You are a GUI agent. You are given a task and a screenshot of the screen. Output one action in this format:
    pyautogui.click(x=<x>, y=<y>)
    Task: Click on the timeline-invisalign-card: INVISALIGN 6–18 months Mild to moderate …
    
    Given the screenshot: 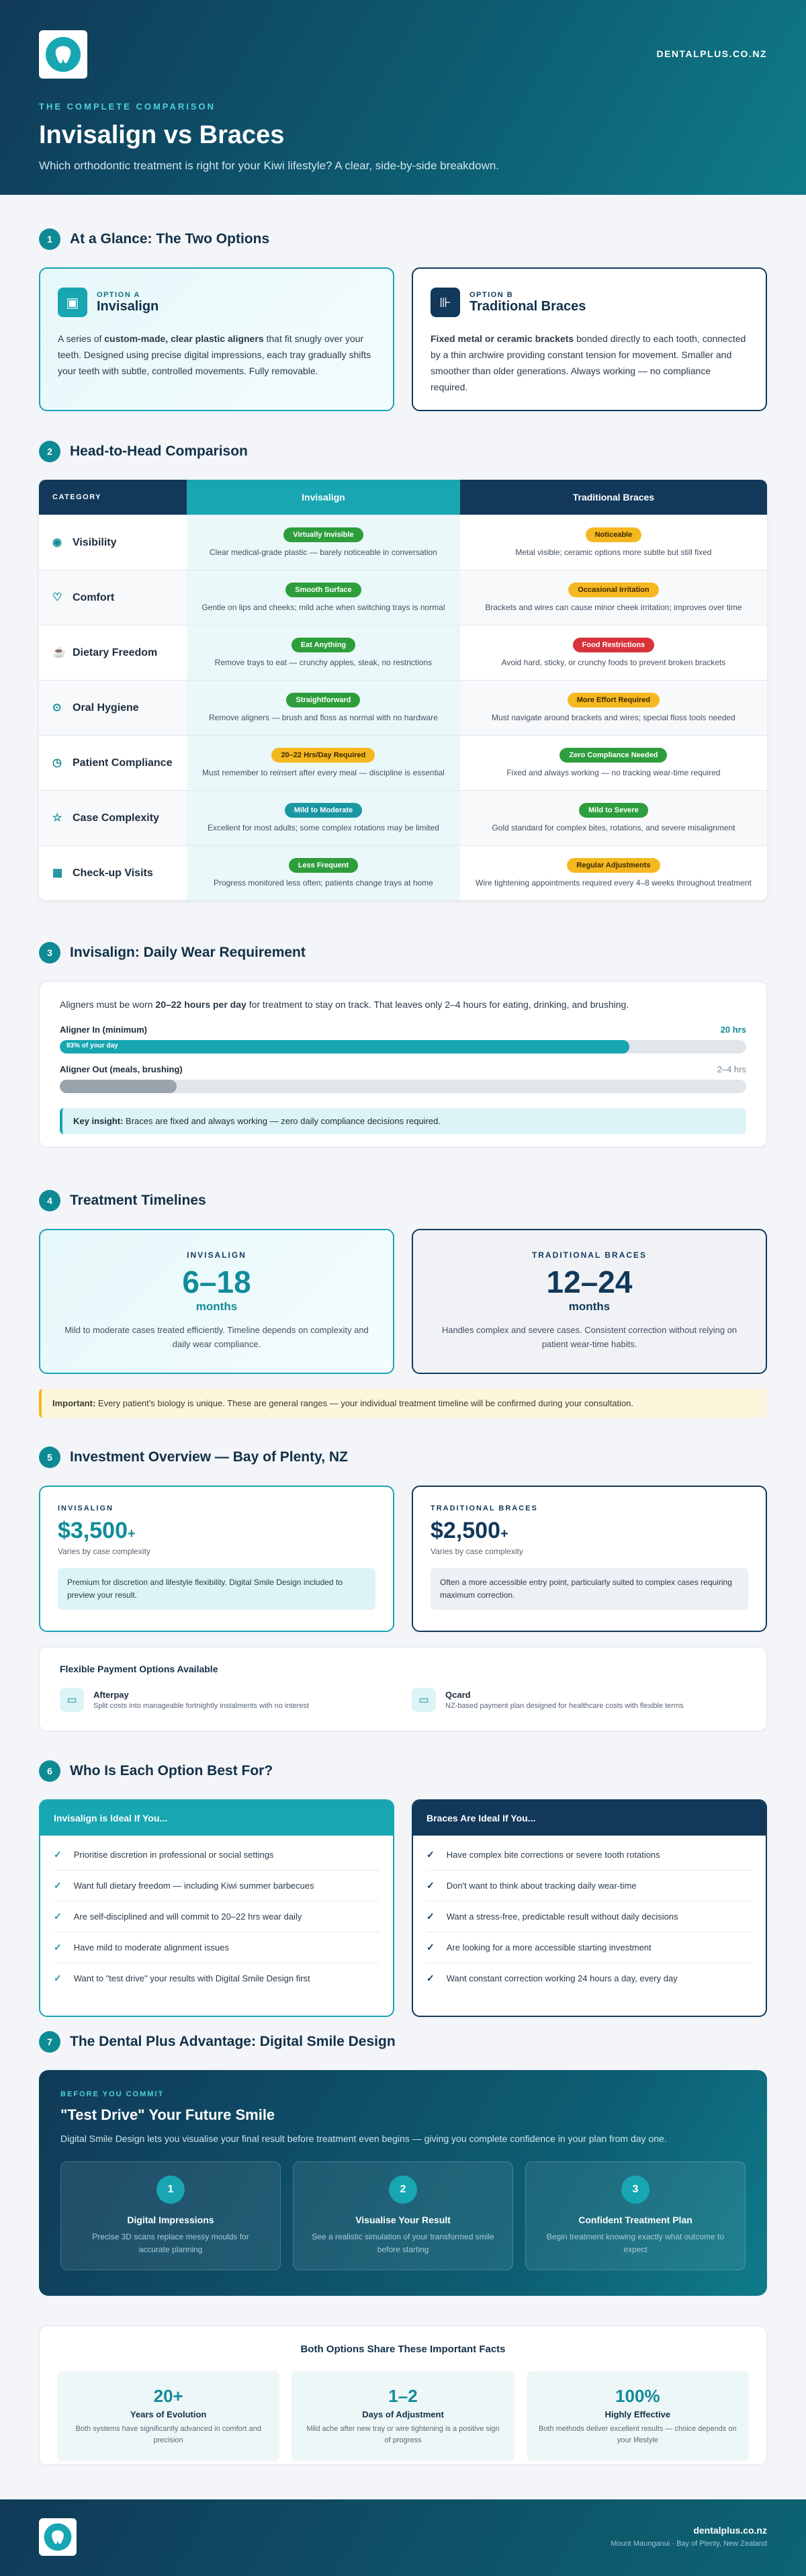 What is the action you would take?
    pyautogui.click(x=216, y=1301)
    